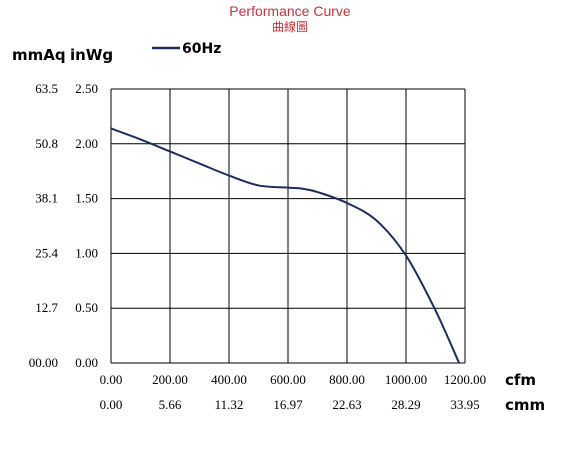 The height and width of the screenshot is (461, 581). I want to click on x-tick-label-secondary: 33.95, so click(464, 404).